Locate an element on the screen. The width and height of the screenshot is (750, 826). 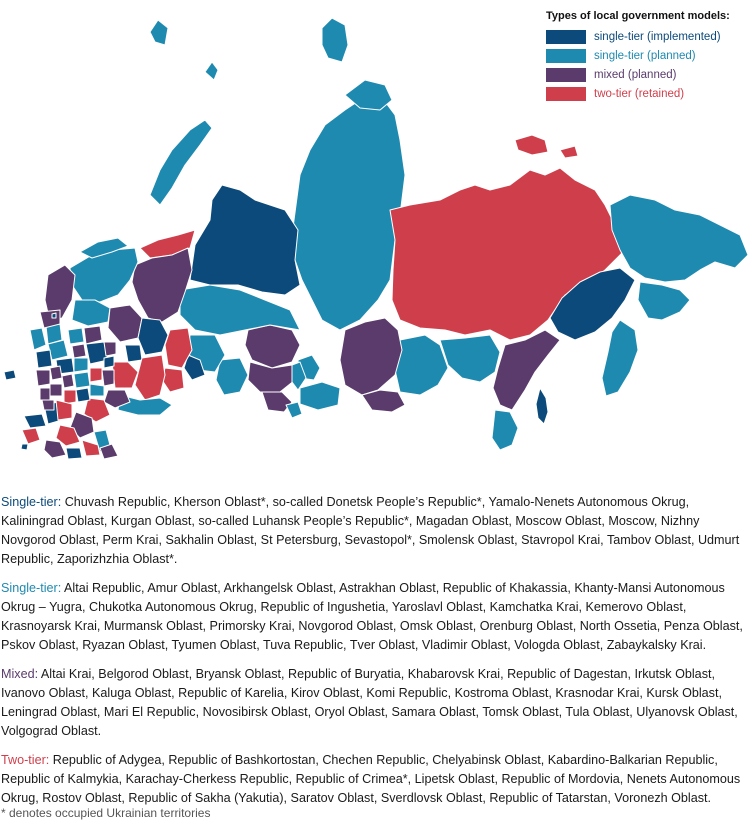
region-crimea is located at coordinates (31, 436).